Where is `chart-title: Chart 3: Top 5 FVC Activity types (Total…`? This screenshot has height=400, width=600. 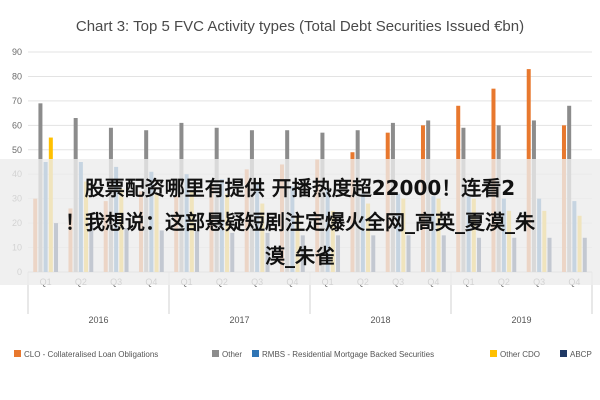
chart-title: Chart 3: Top 5 FVC Activity types (Total… is located at coordinates (300, 26).